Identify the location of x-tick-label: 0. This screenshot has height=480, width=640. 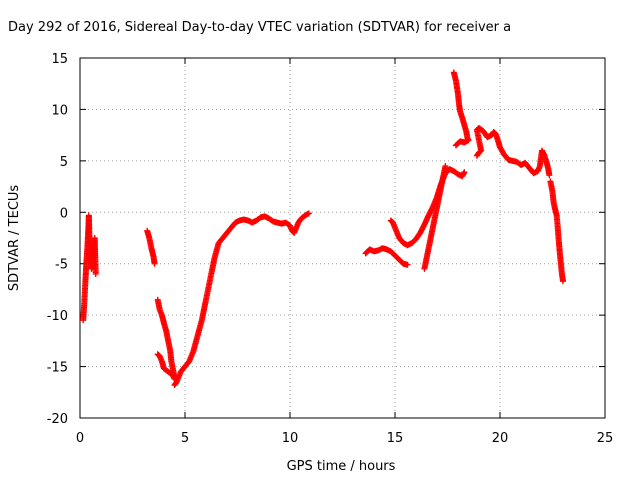
(80, 438).